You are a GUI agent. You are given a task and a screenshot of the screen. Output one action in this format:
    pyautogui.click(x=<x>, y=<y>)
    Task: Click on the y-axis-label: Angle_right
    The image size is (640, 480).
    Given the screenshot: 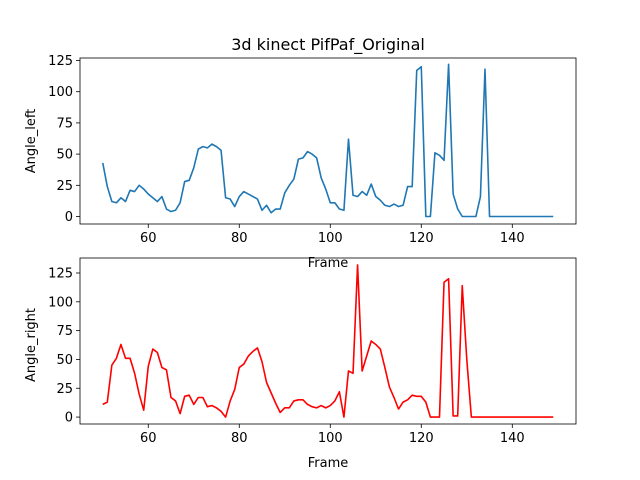 What is the action you would take?
    pyautogui.click(x=31, y=345)
    